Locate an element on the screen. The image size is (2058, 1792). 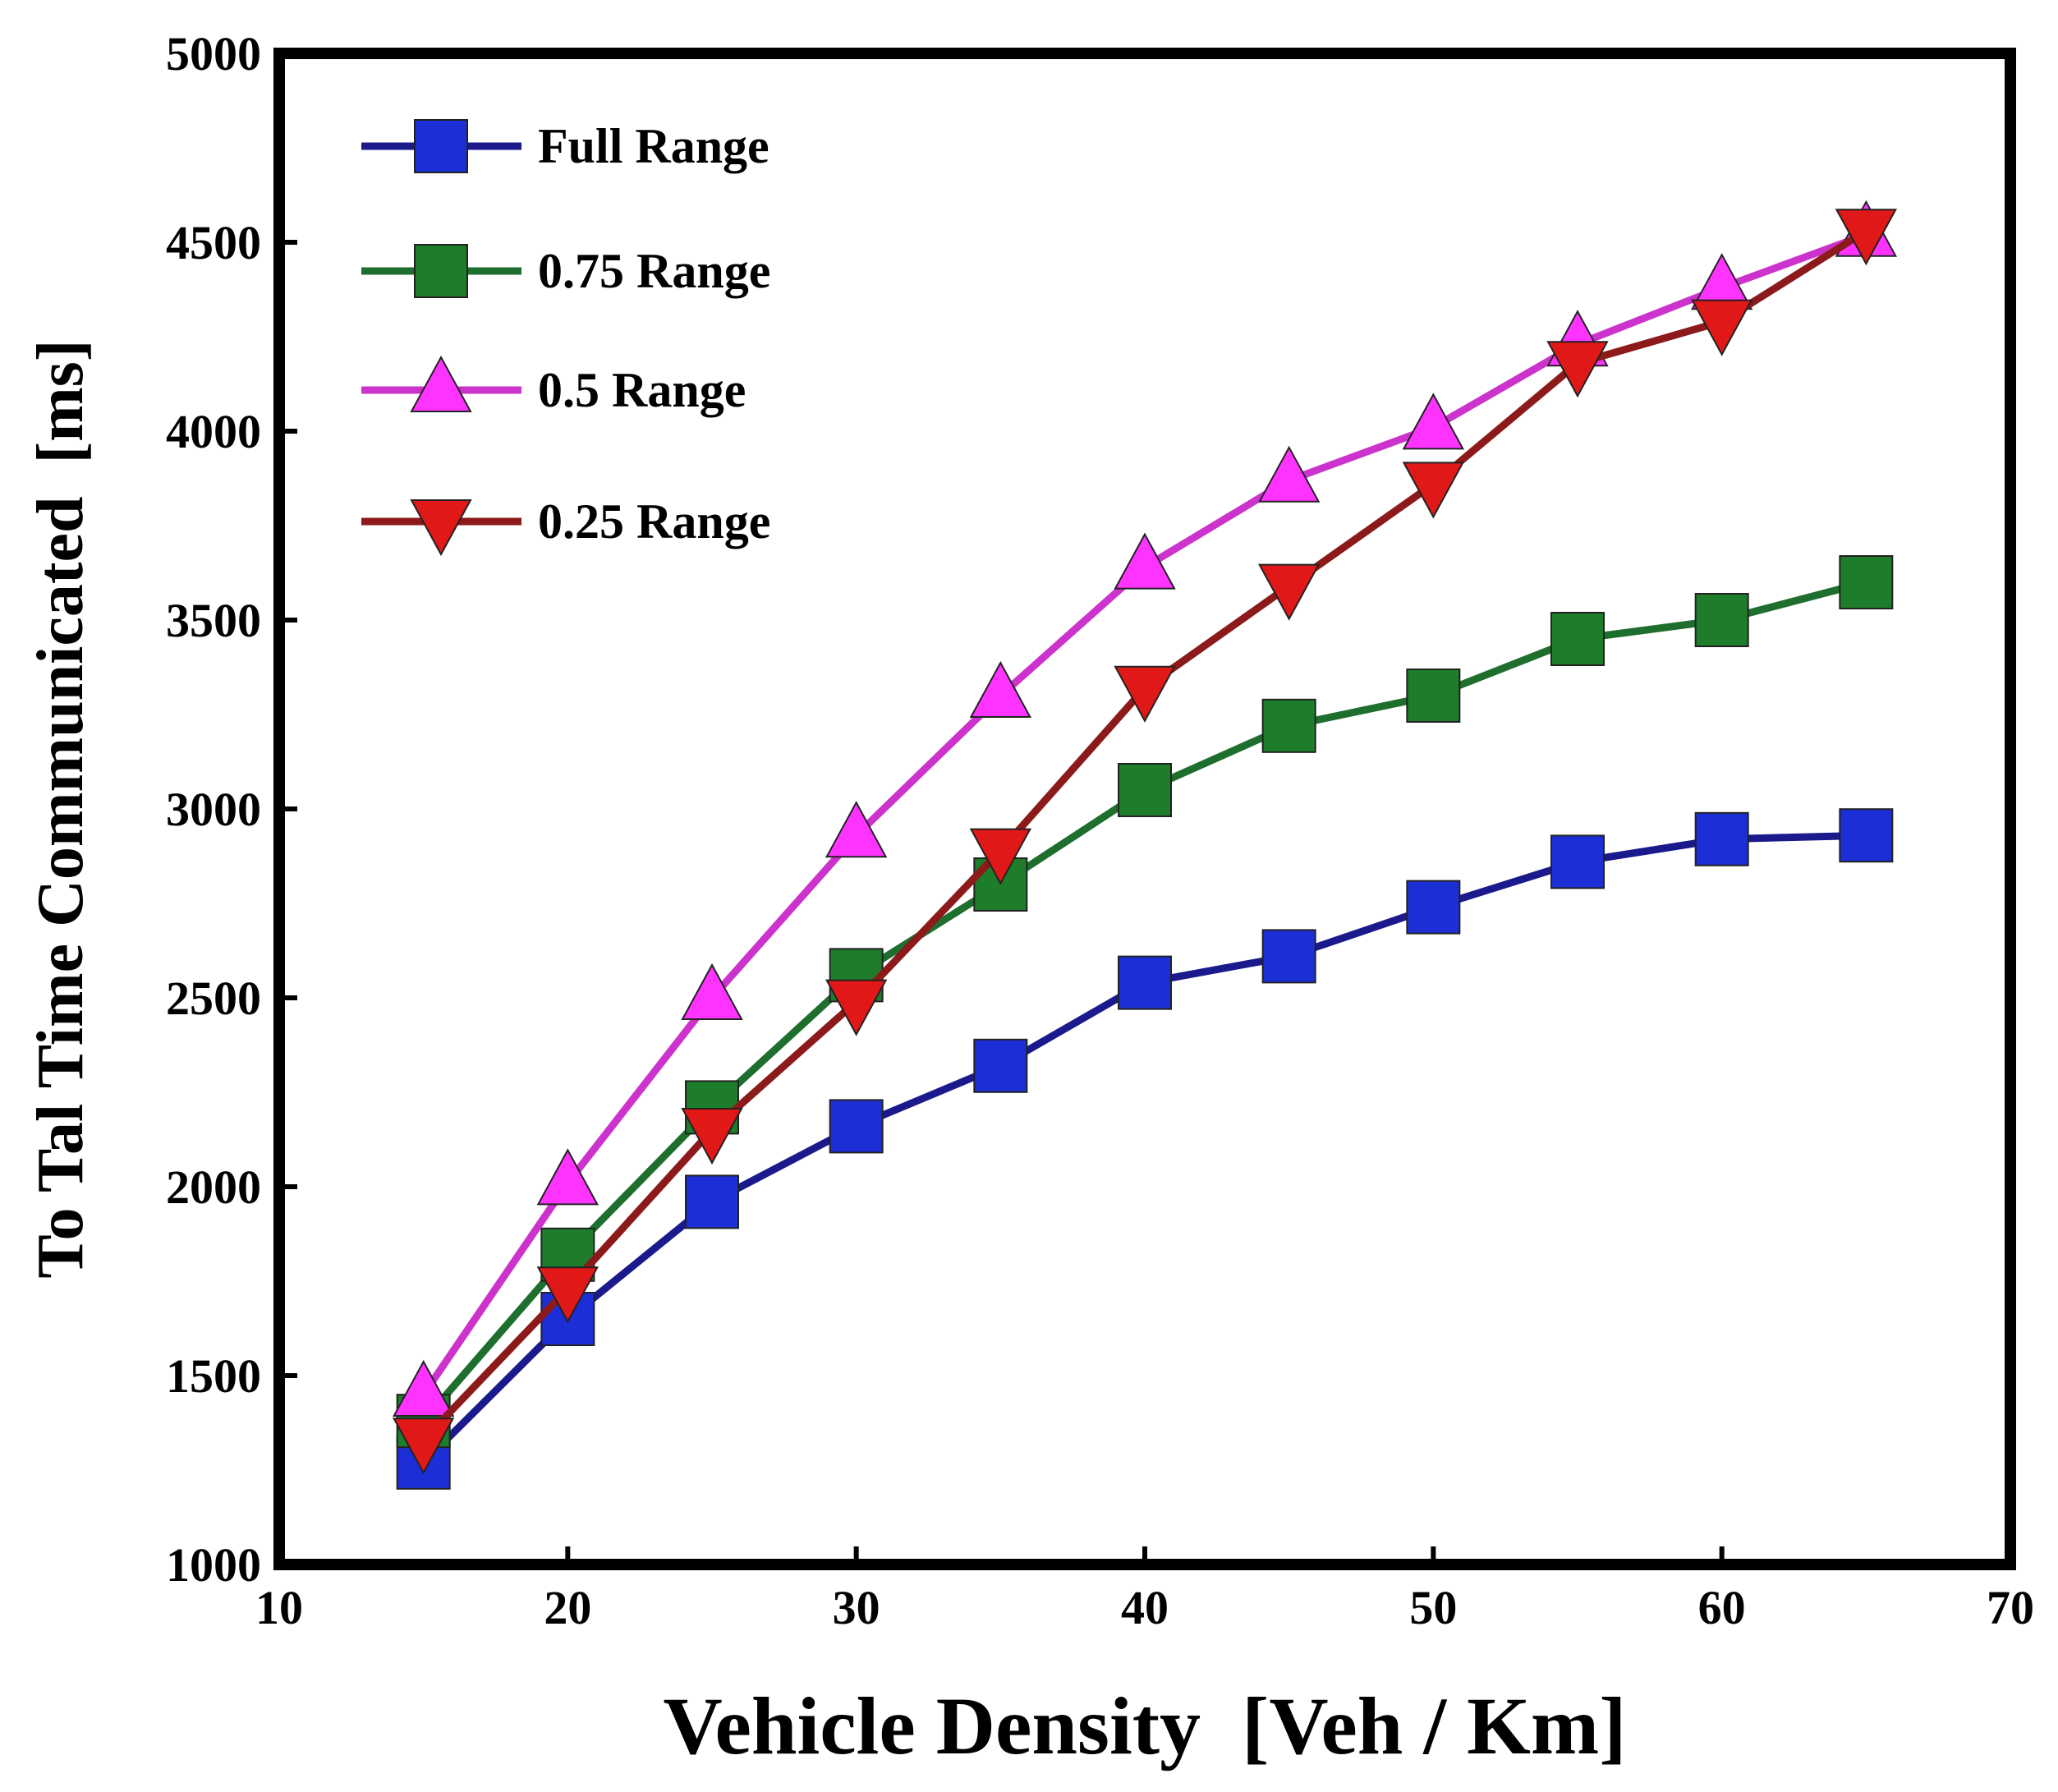
legend-label: 0.5 Range is located at coordinates (642, 390).